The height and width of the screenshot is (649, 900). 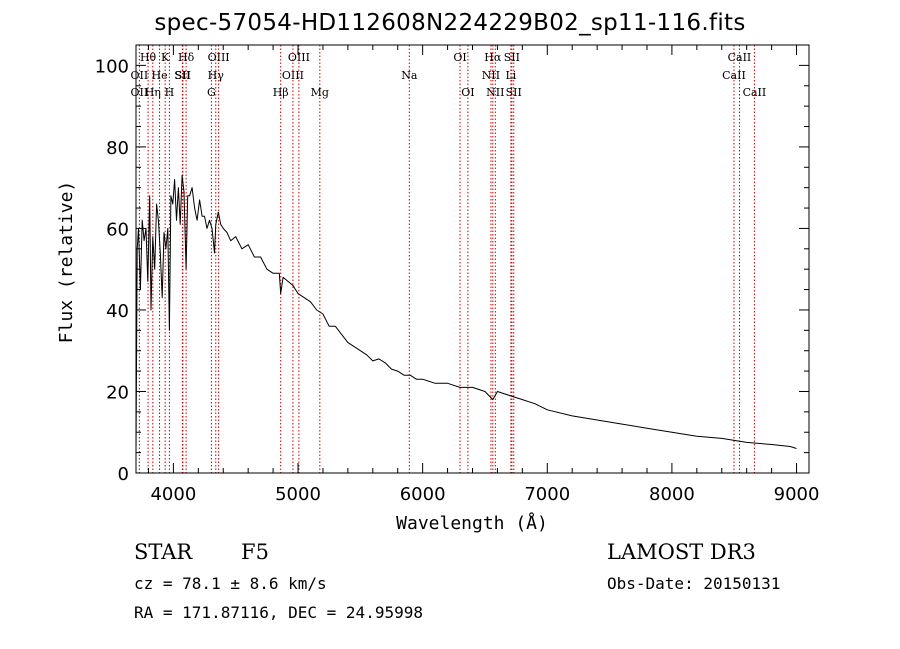 What do you see at coordinates (734, 75) in the screenshot?
I see `line-label-26: CaII` at bounding box center [734, 75].